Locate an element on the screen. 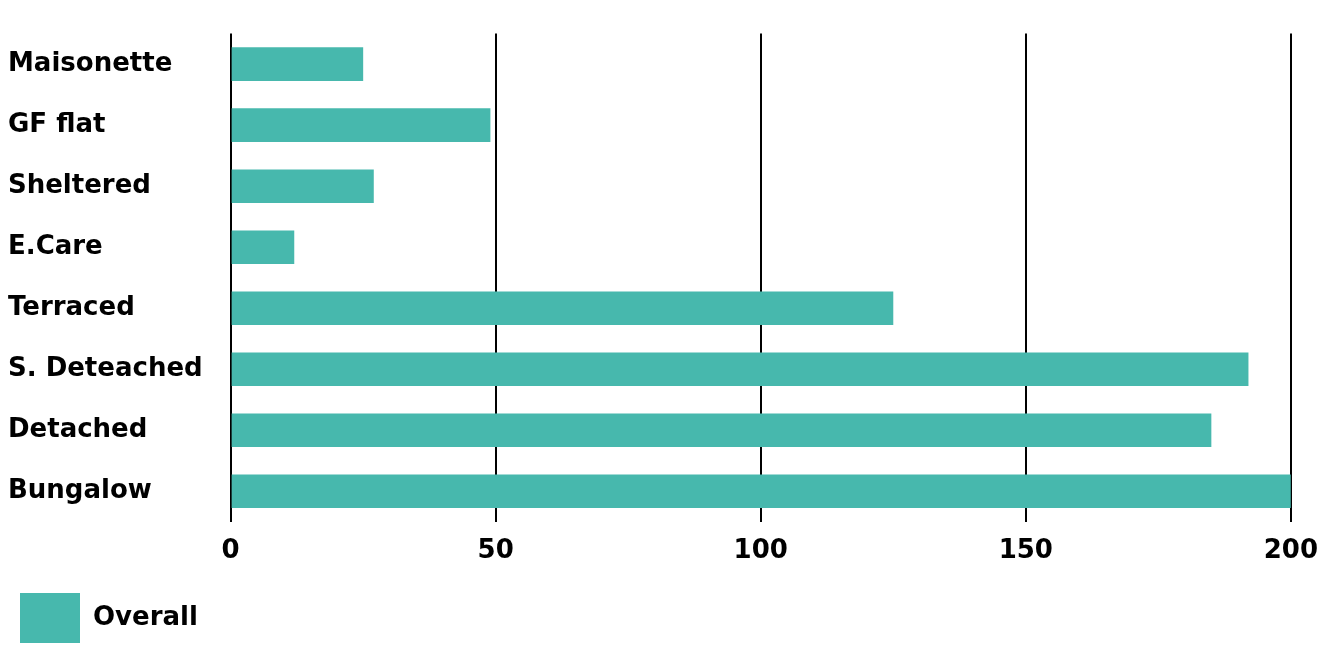 The image size is (1340, 657). x-tick-label: 150 is located at coordinates (1025, 549).